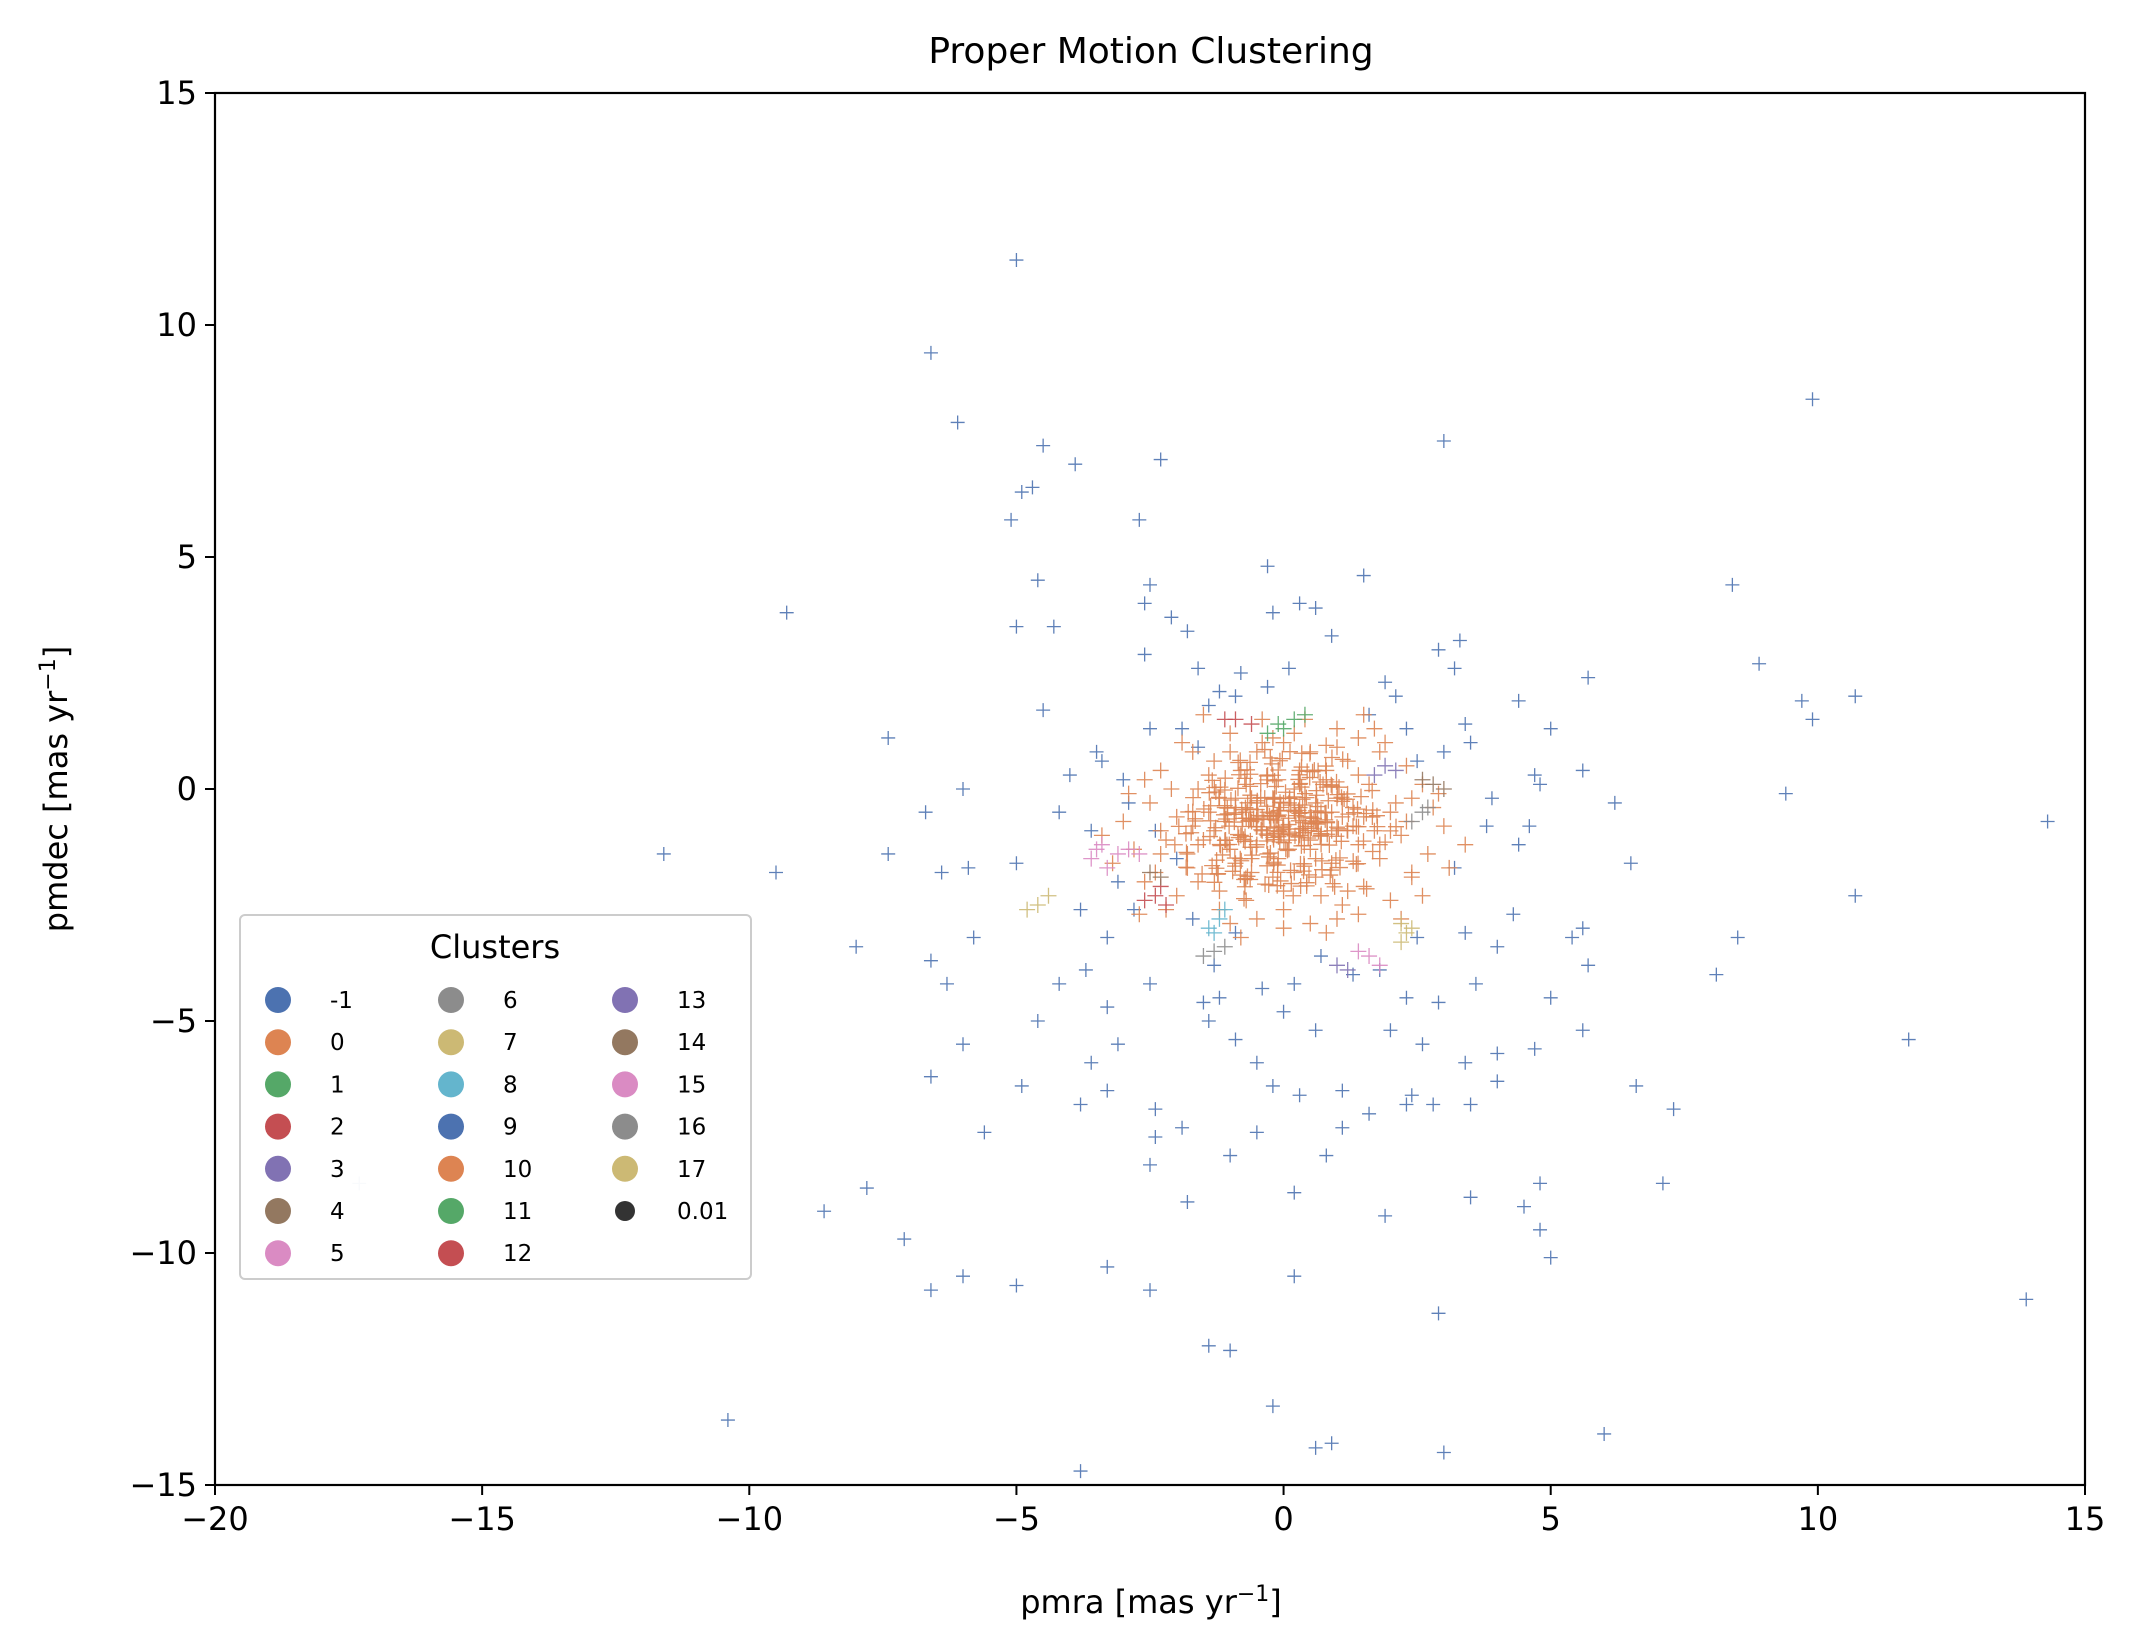 Image resolution: width=2131 pixels, height=1647 pixels. I want to click on legend-label: 13, so click(691, 1001).